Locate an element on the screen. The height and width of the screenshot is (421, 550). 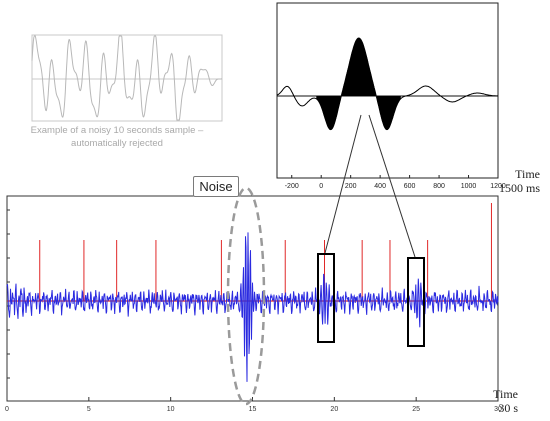
main-x-tick-label: 10 is located at coordinates (171, 409).